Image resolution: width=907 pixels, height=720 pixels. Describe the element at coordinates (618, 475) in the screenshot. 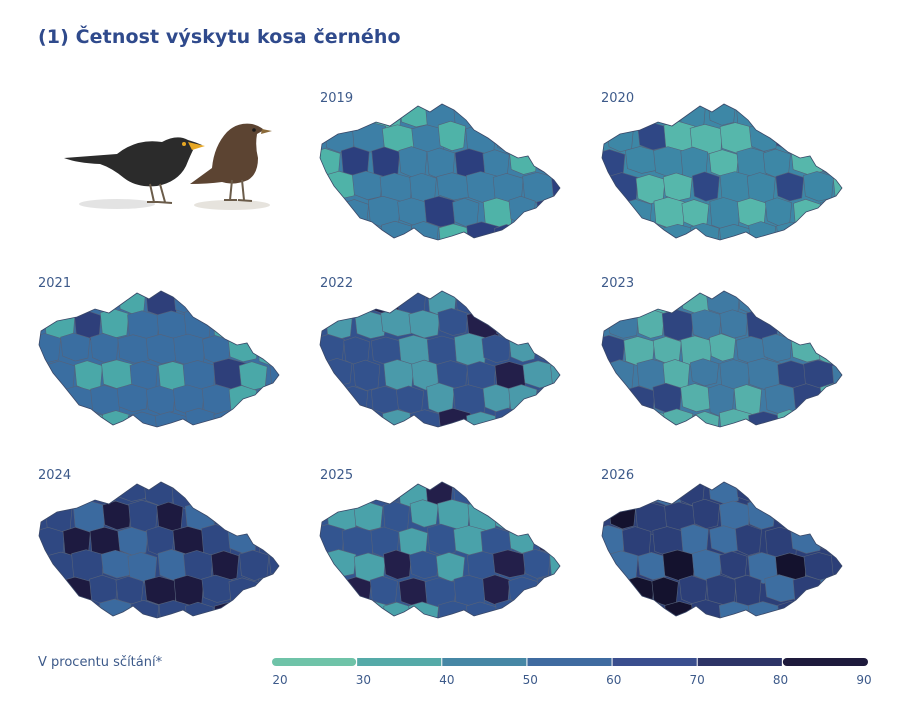

I see `year-label-2026: 2026` at that location.